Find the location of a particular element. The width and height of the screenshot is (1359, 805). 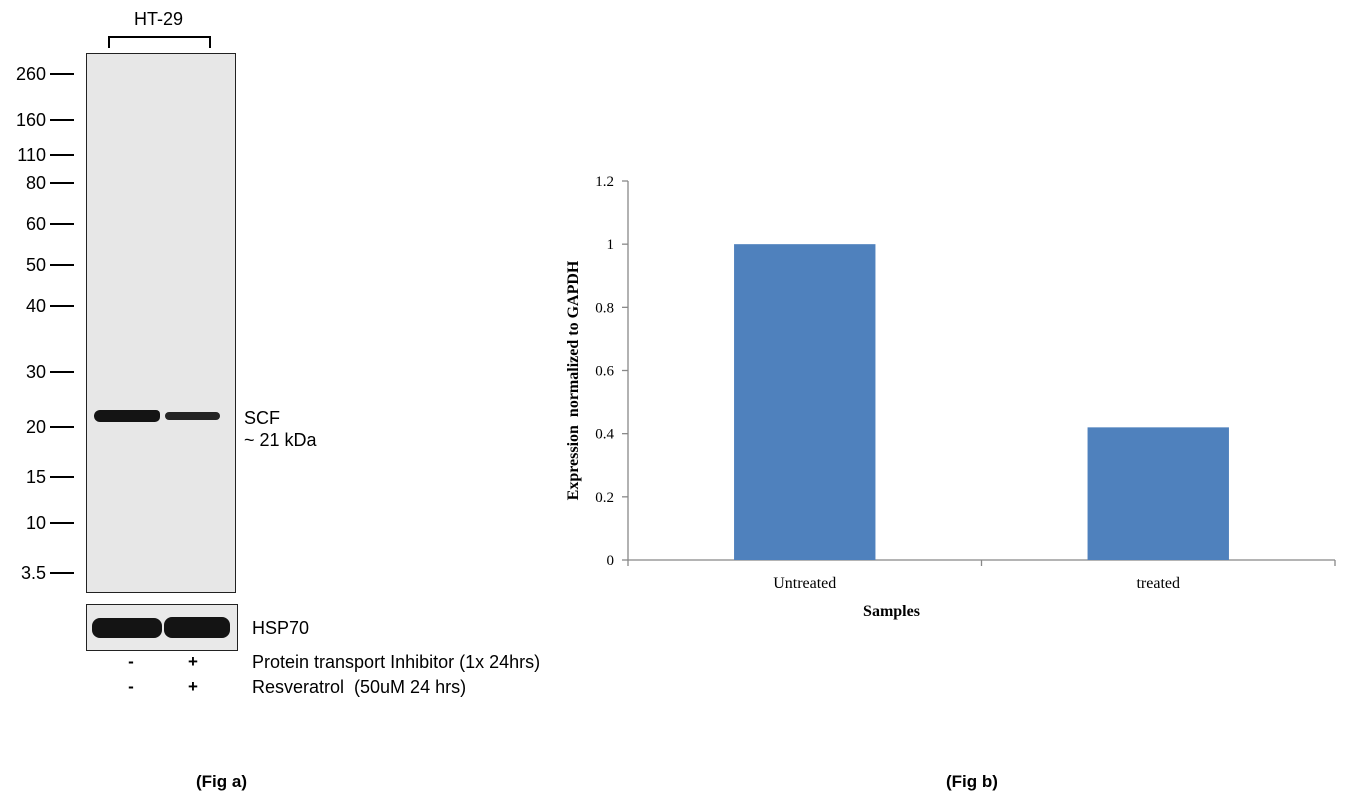

fig-a-caption: (Fig a) is located at coordinates (221, 781).